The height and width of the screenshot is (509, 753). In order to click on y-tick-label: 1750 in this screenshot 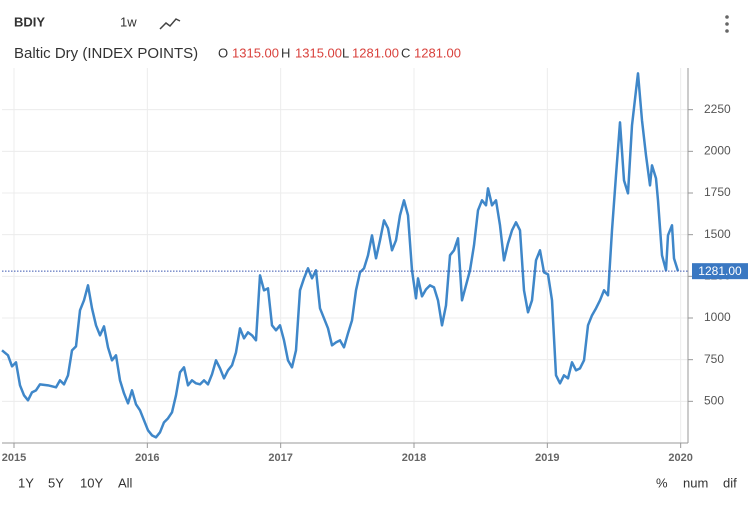, I will do `click(717, 192)`.